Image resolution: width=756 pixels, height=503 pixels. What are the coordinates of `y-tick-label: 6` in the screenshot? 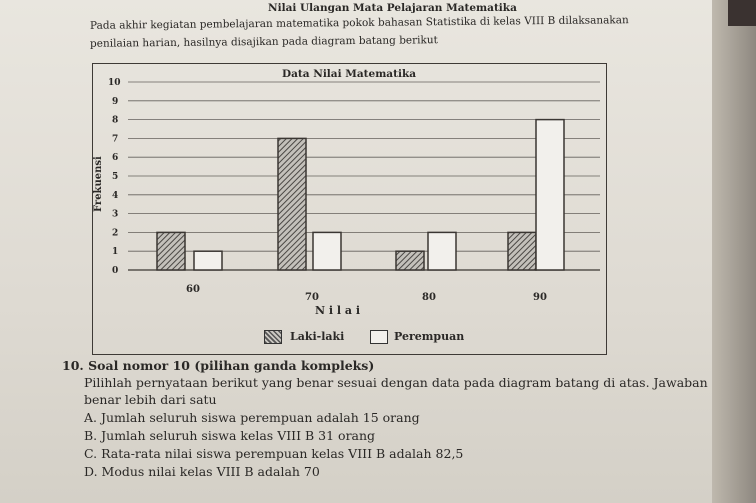 It's located at (115, 158).